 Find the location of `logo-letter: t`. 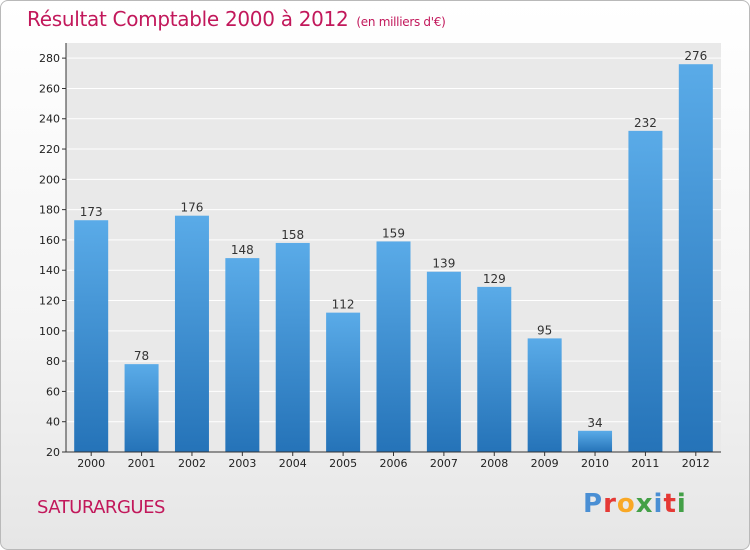

logo-letter: t is located at coordinates (670, 504).